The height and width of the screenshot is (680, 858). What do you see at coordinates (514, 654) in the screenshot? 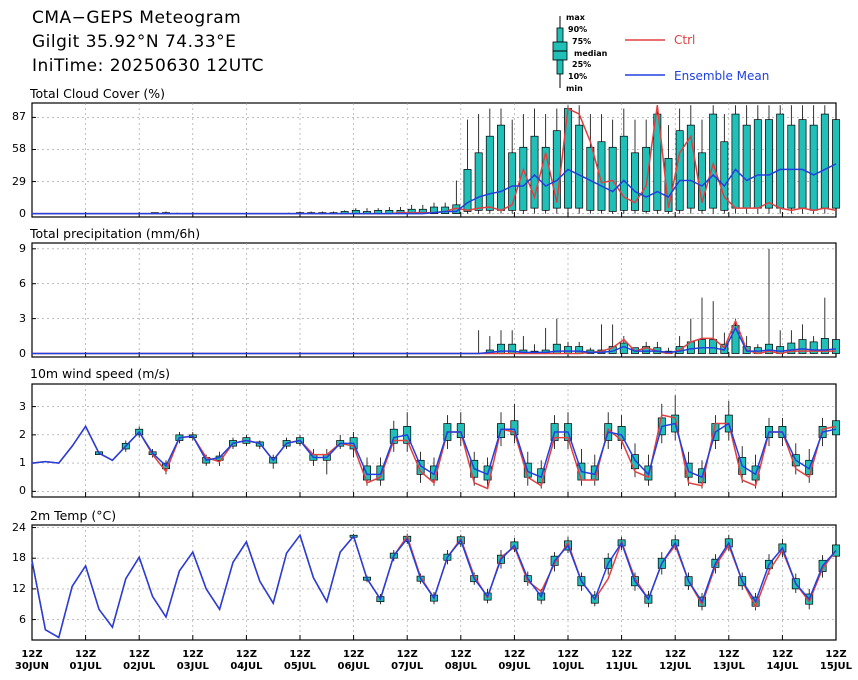
I see `xtick-hour-9: 12Z` at bounding box center [514, 654].